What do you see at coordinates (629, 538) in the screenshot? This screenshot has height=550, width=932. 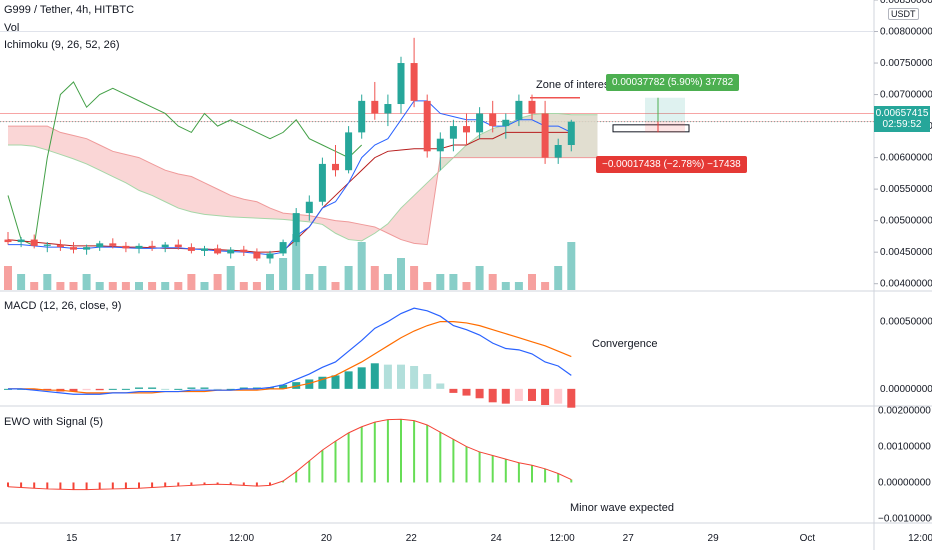 I see `time-tick-label: 27` at bounding box center [629, 538].